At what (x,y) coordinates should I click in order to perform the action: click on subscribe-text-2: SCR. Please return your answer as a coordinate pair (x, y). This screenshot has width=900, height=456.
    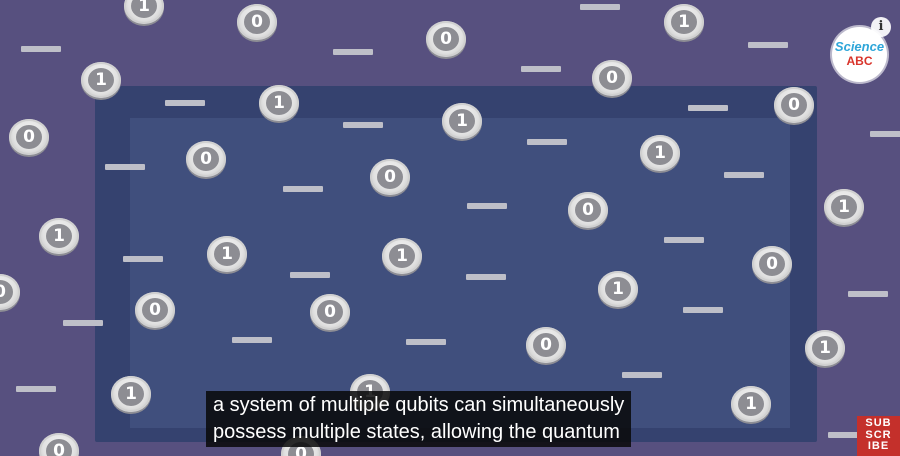
    Looking at the image, I should click on (878, 434).